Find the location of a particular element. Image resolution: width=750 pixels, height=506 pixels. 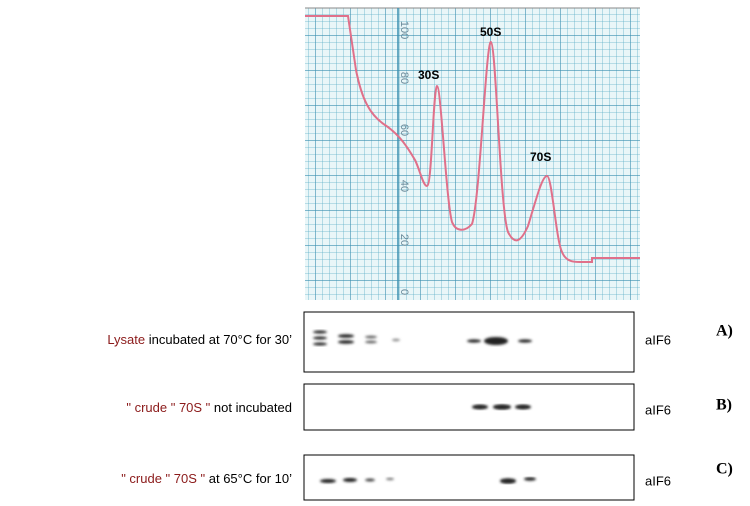

peak-label: 50S is located at coordinates (490, 32).